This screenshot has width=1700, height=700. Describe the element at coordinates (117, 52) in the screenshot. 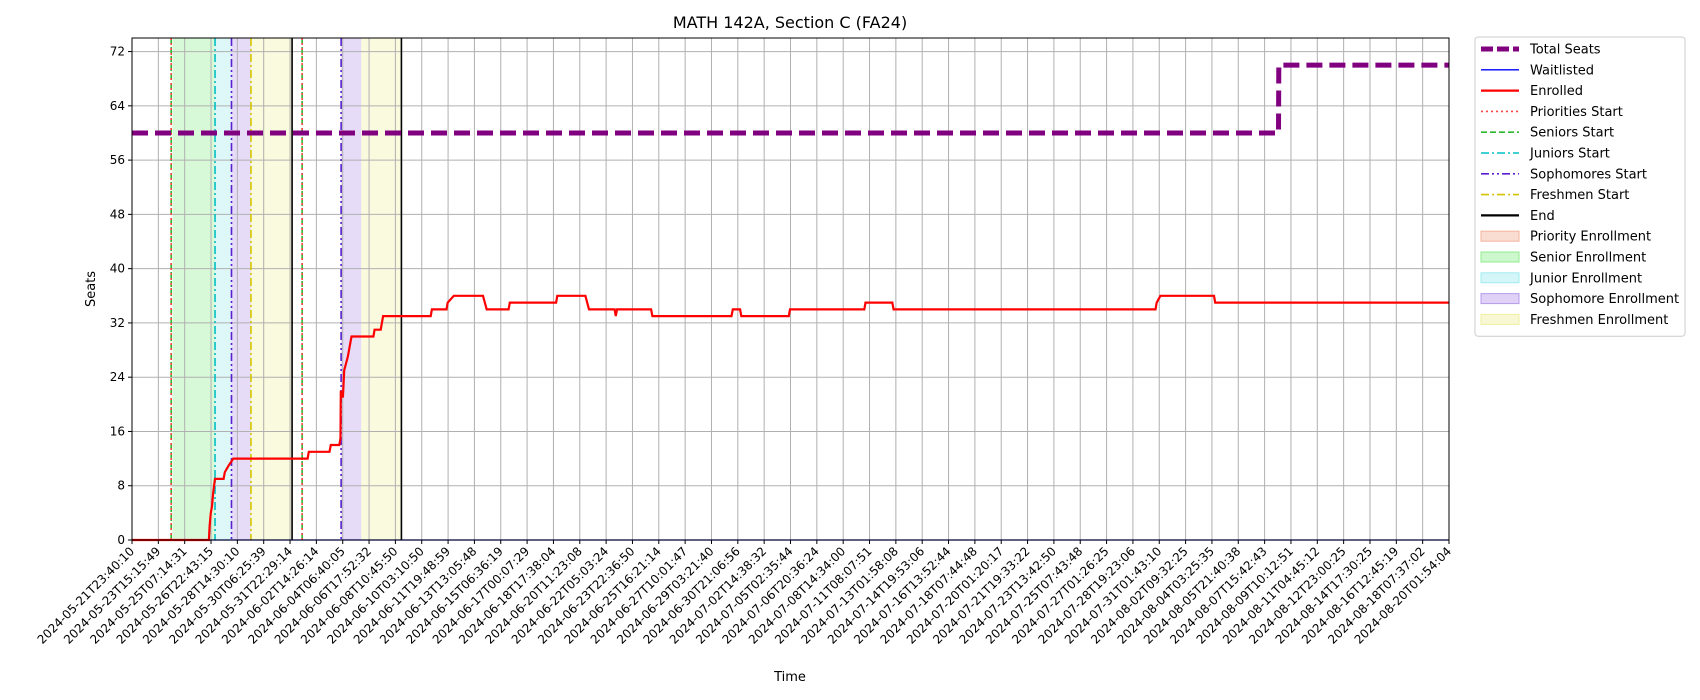

I see `y-tick-label: 72` at that location.